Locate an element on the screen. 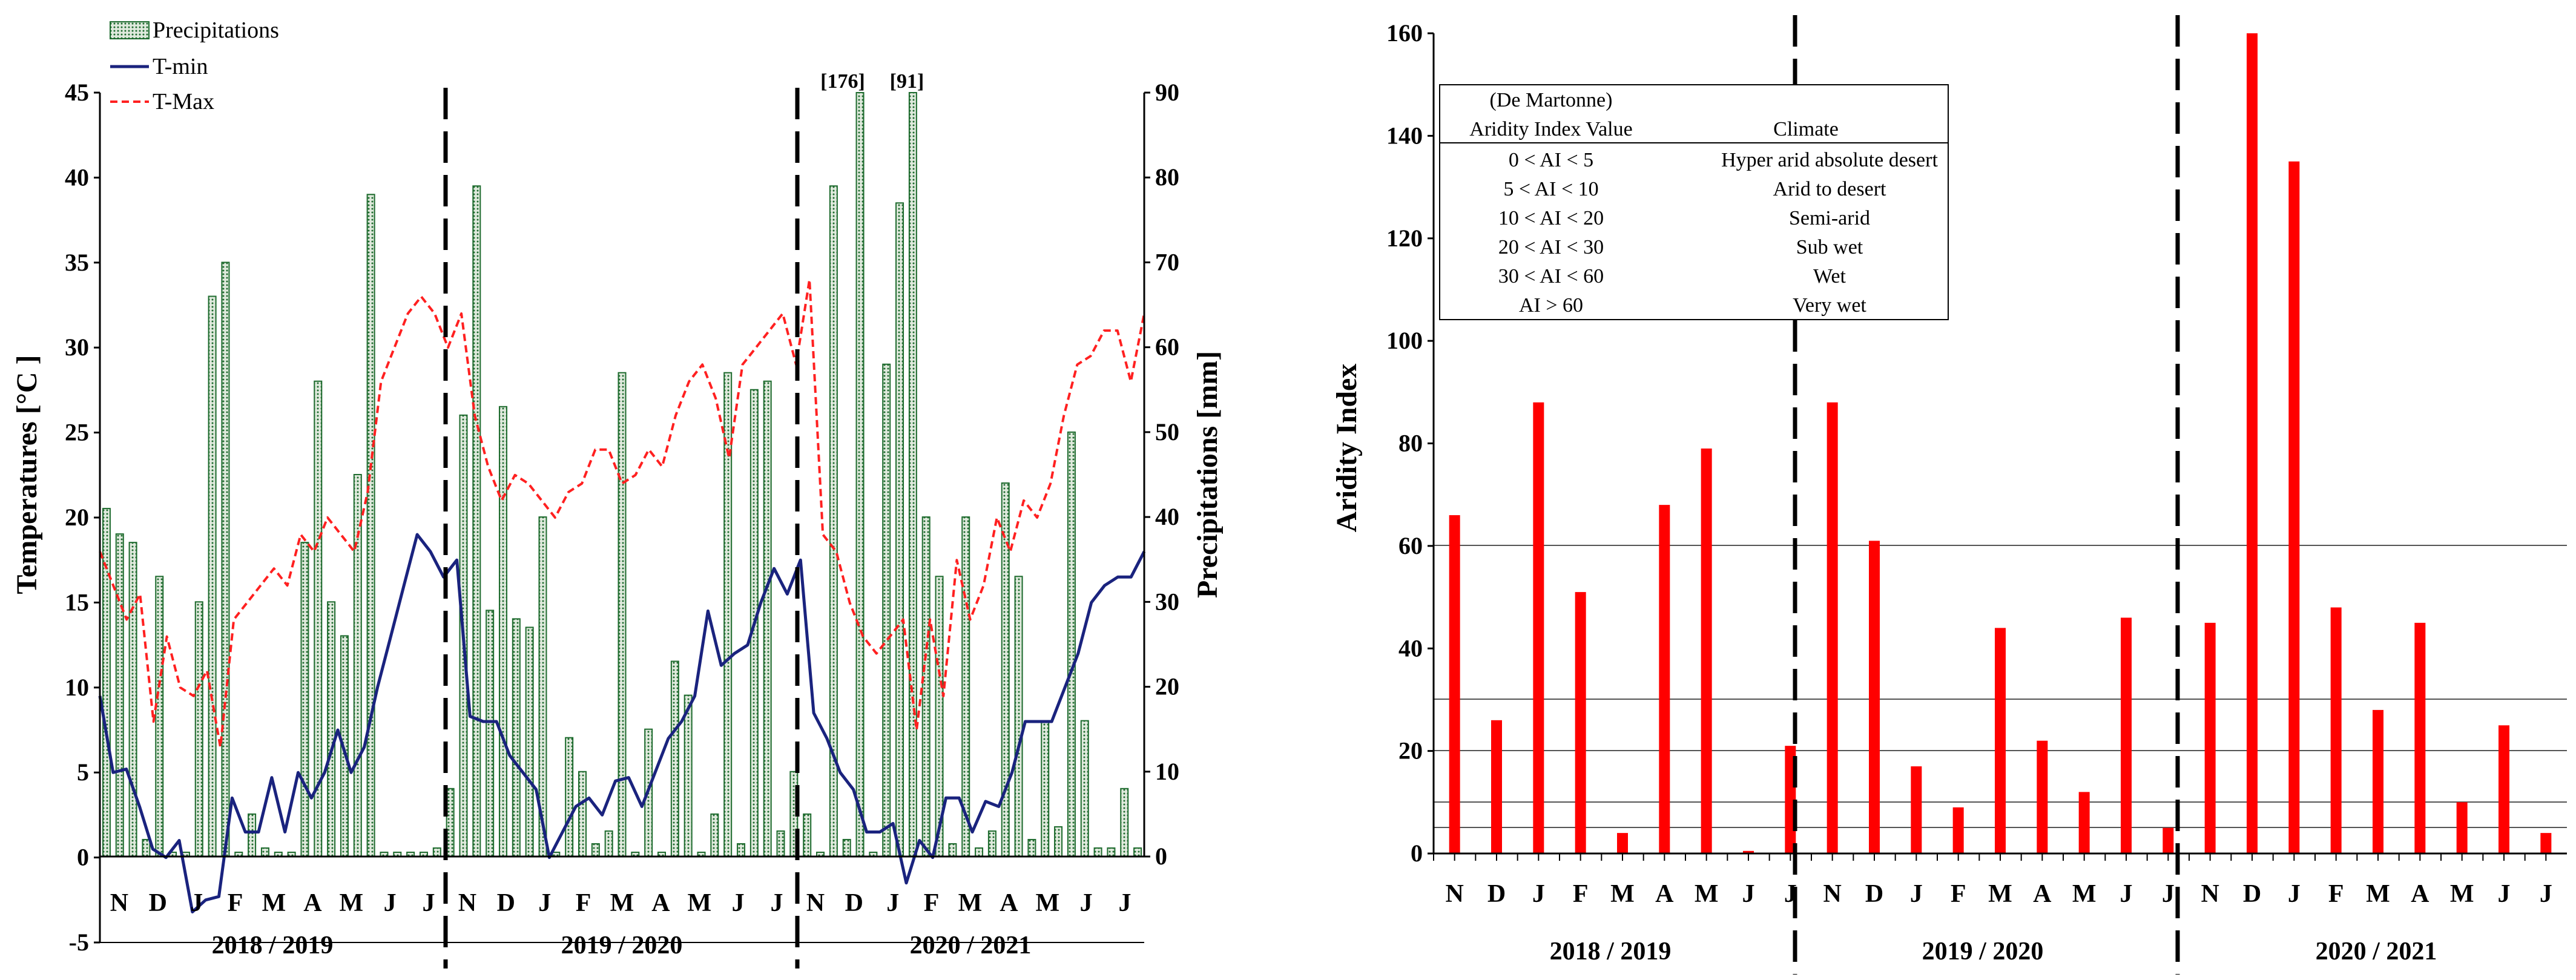 Image resolution: width=2576 pixels, height=980 pixels. y2-tick-label: 10 is located at coordinates (1167, 771).